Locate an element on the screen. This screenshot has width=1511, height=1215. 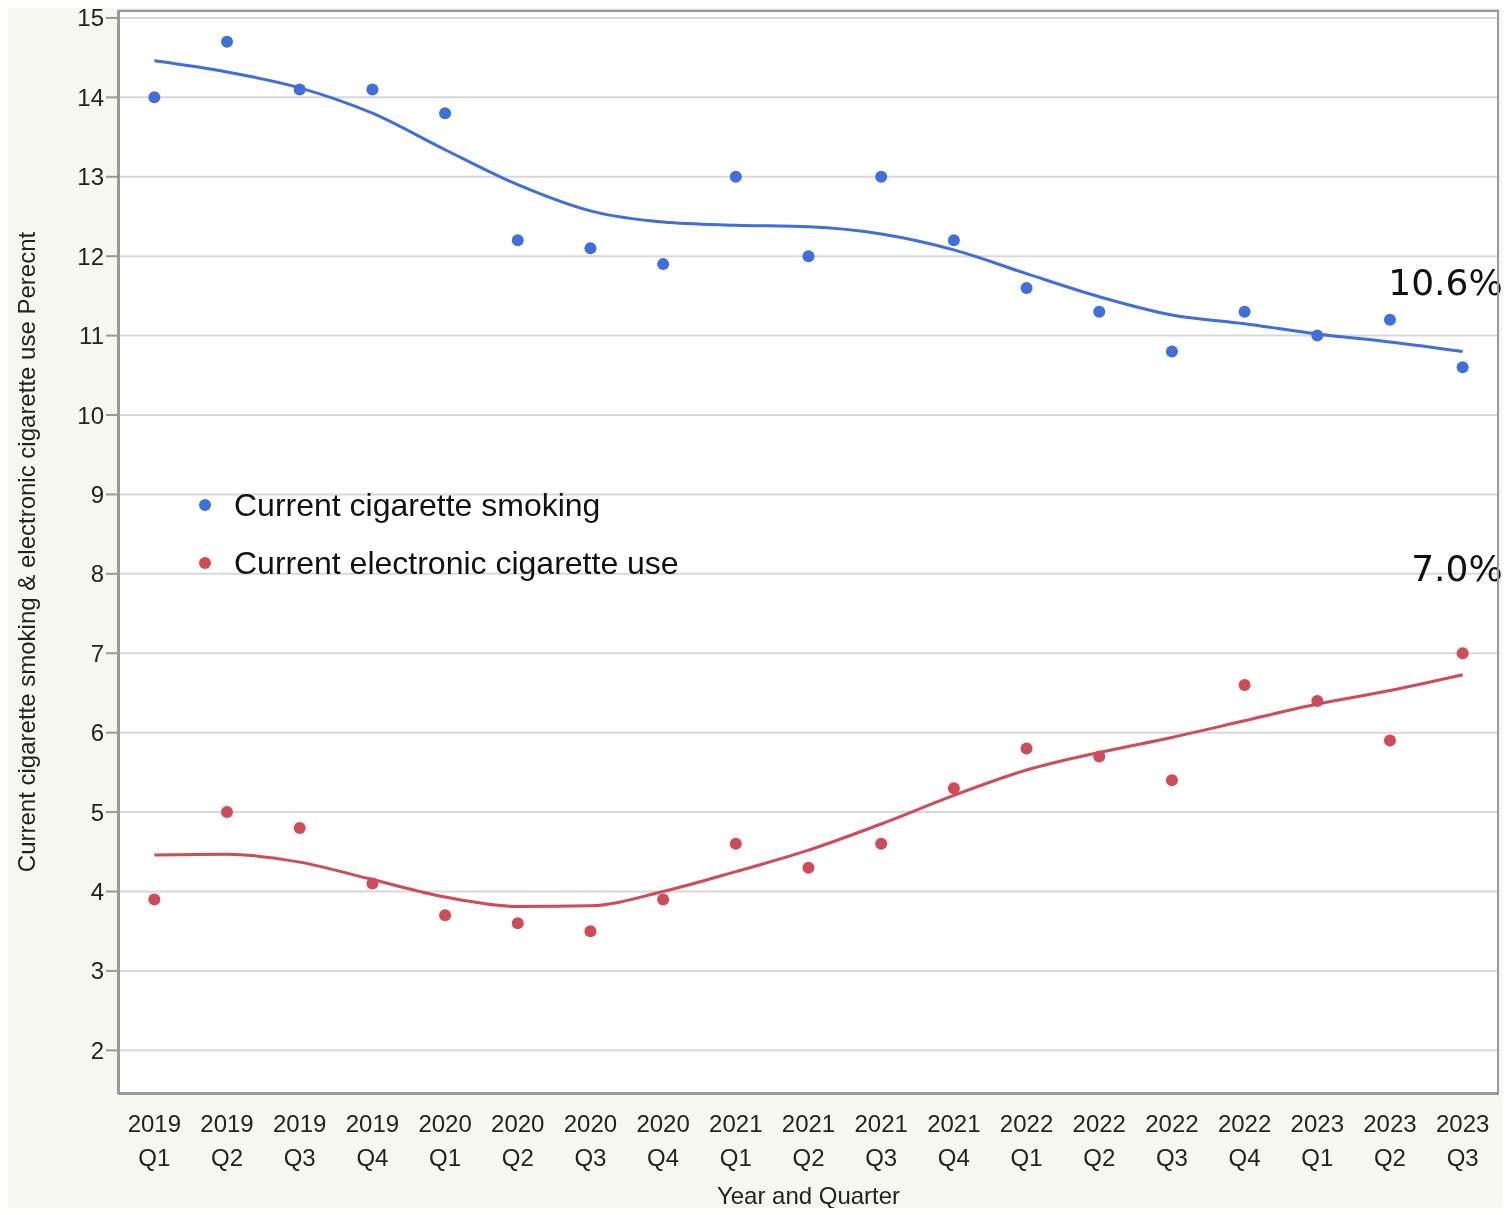
y-tick-label: 5 is located at coordinates (97, 812).